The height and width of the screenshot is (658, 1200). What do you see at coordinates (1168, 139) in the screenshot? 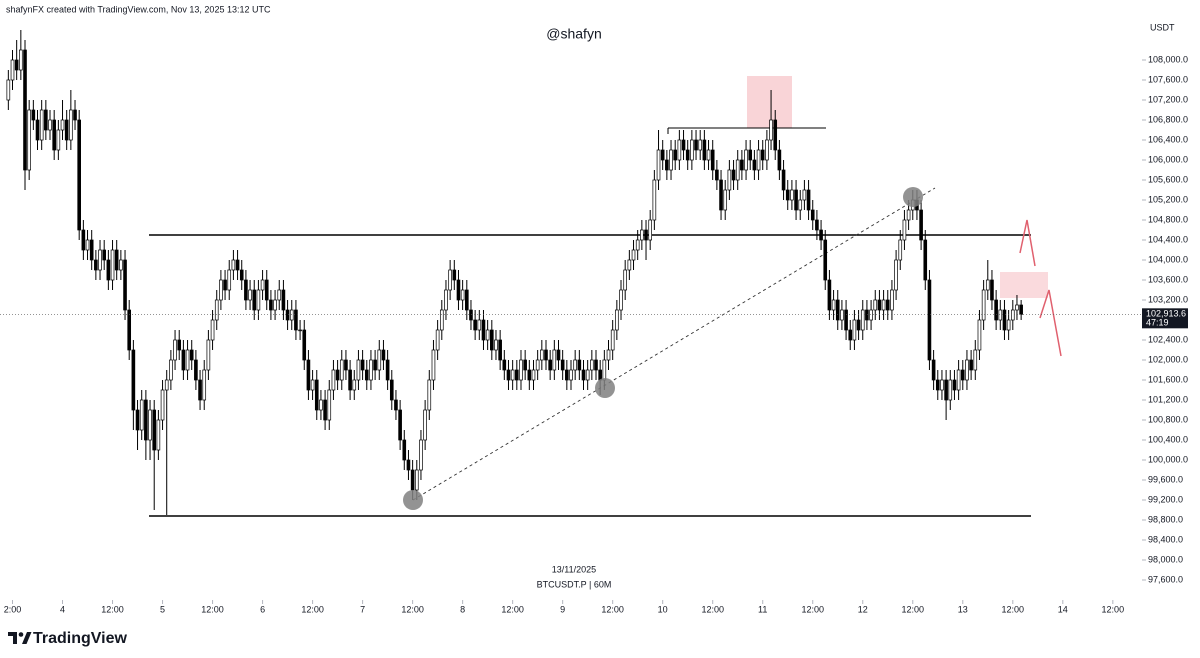
I see `y-tick-label: 106,400.0` at bounding box center [1168, 139].